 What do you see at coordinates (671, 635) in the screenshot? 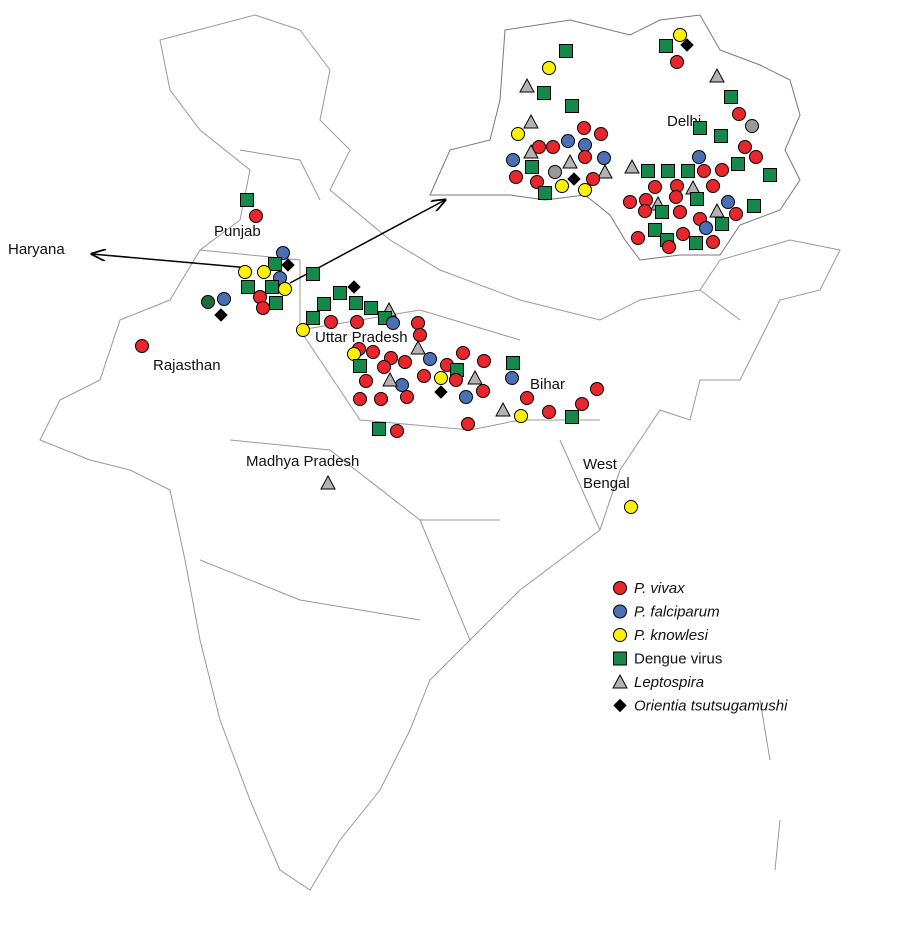
I see `legend-label: P. knowlesi` at bounding box center [671, 635].